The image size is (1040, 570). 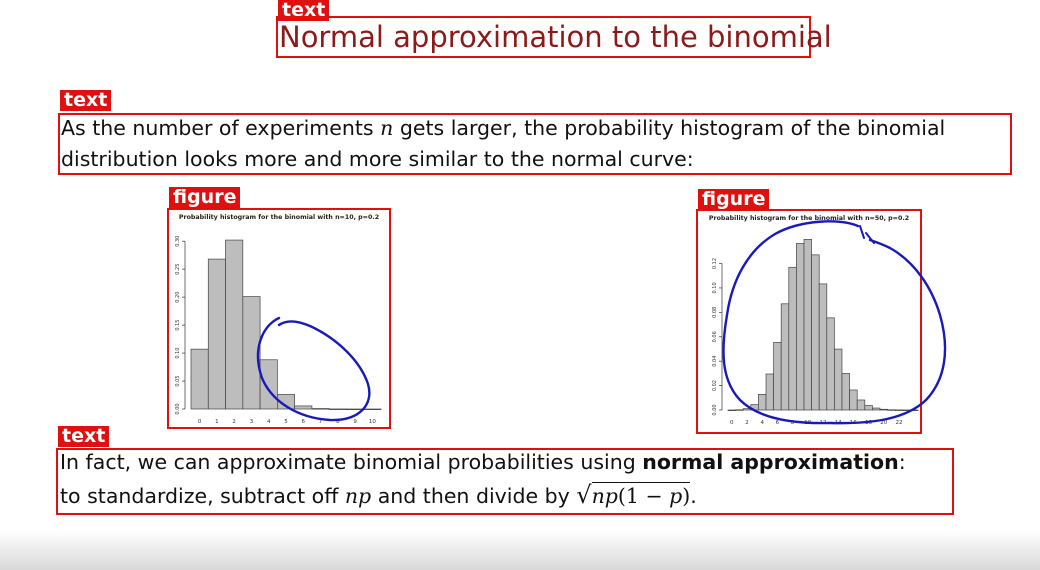 I want to click on ink-tick-stroke, so click(x=867, y=234).